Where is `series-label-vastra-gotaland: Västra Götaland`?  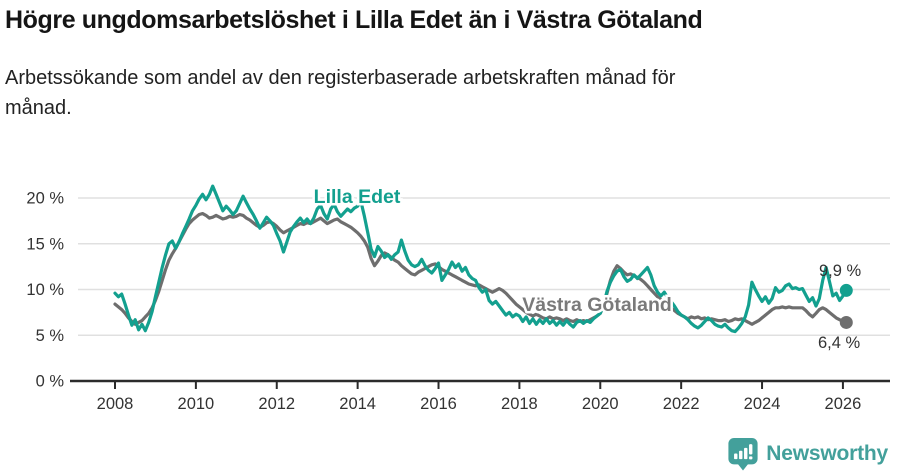 series-label-vastra-gotaland: Västra Götaland is located at coordinates (597, 305).